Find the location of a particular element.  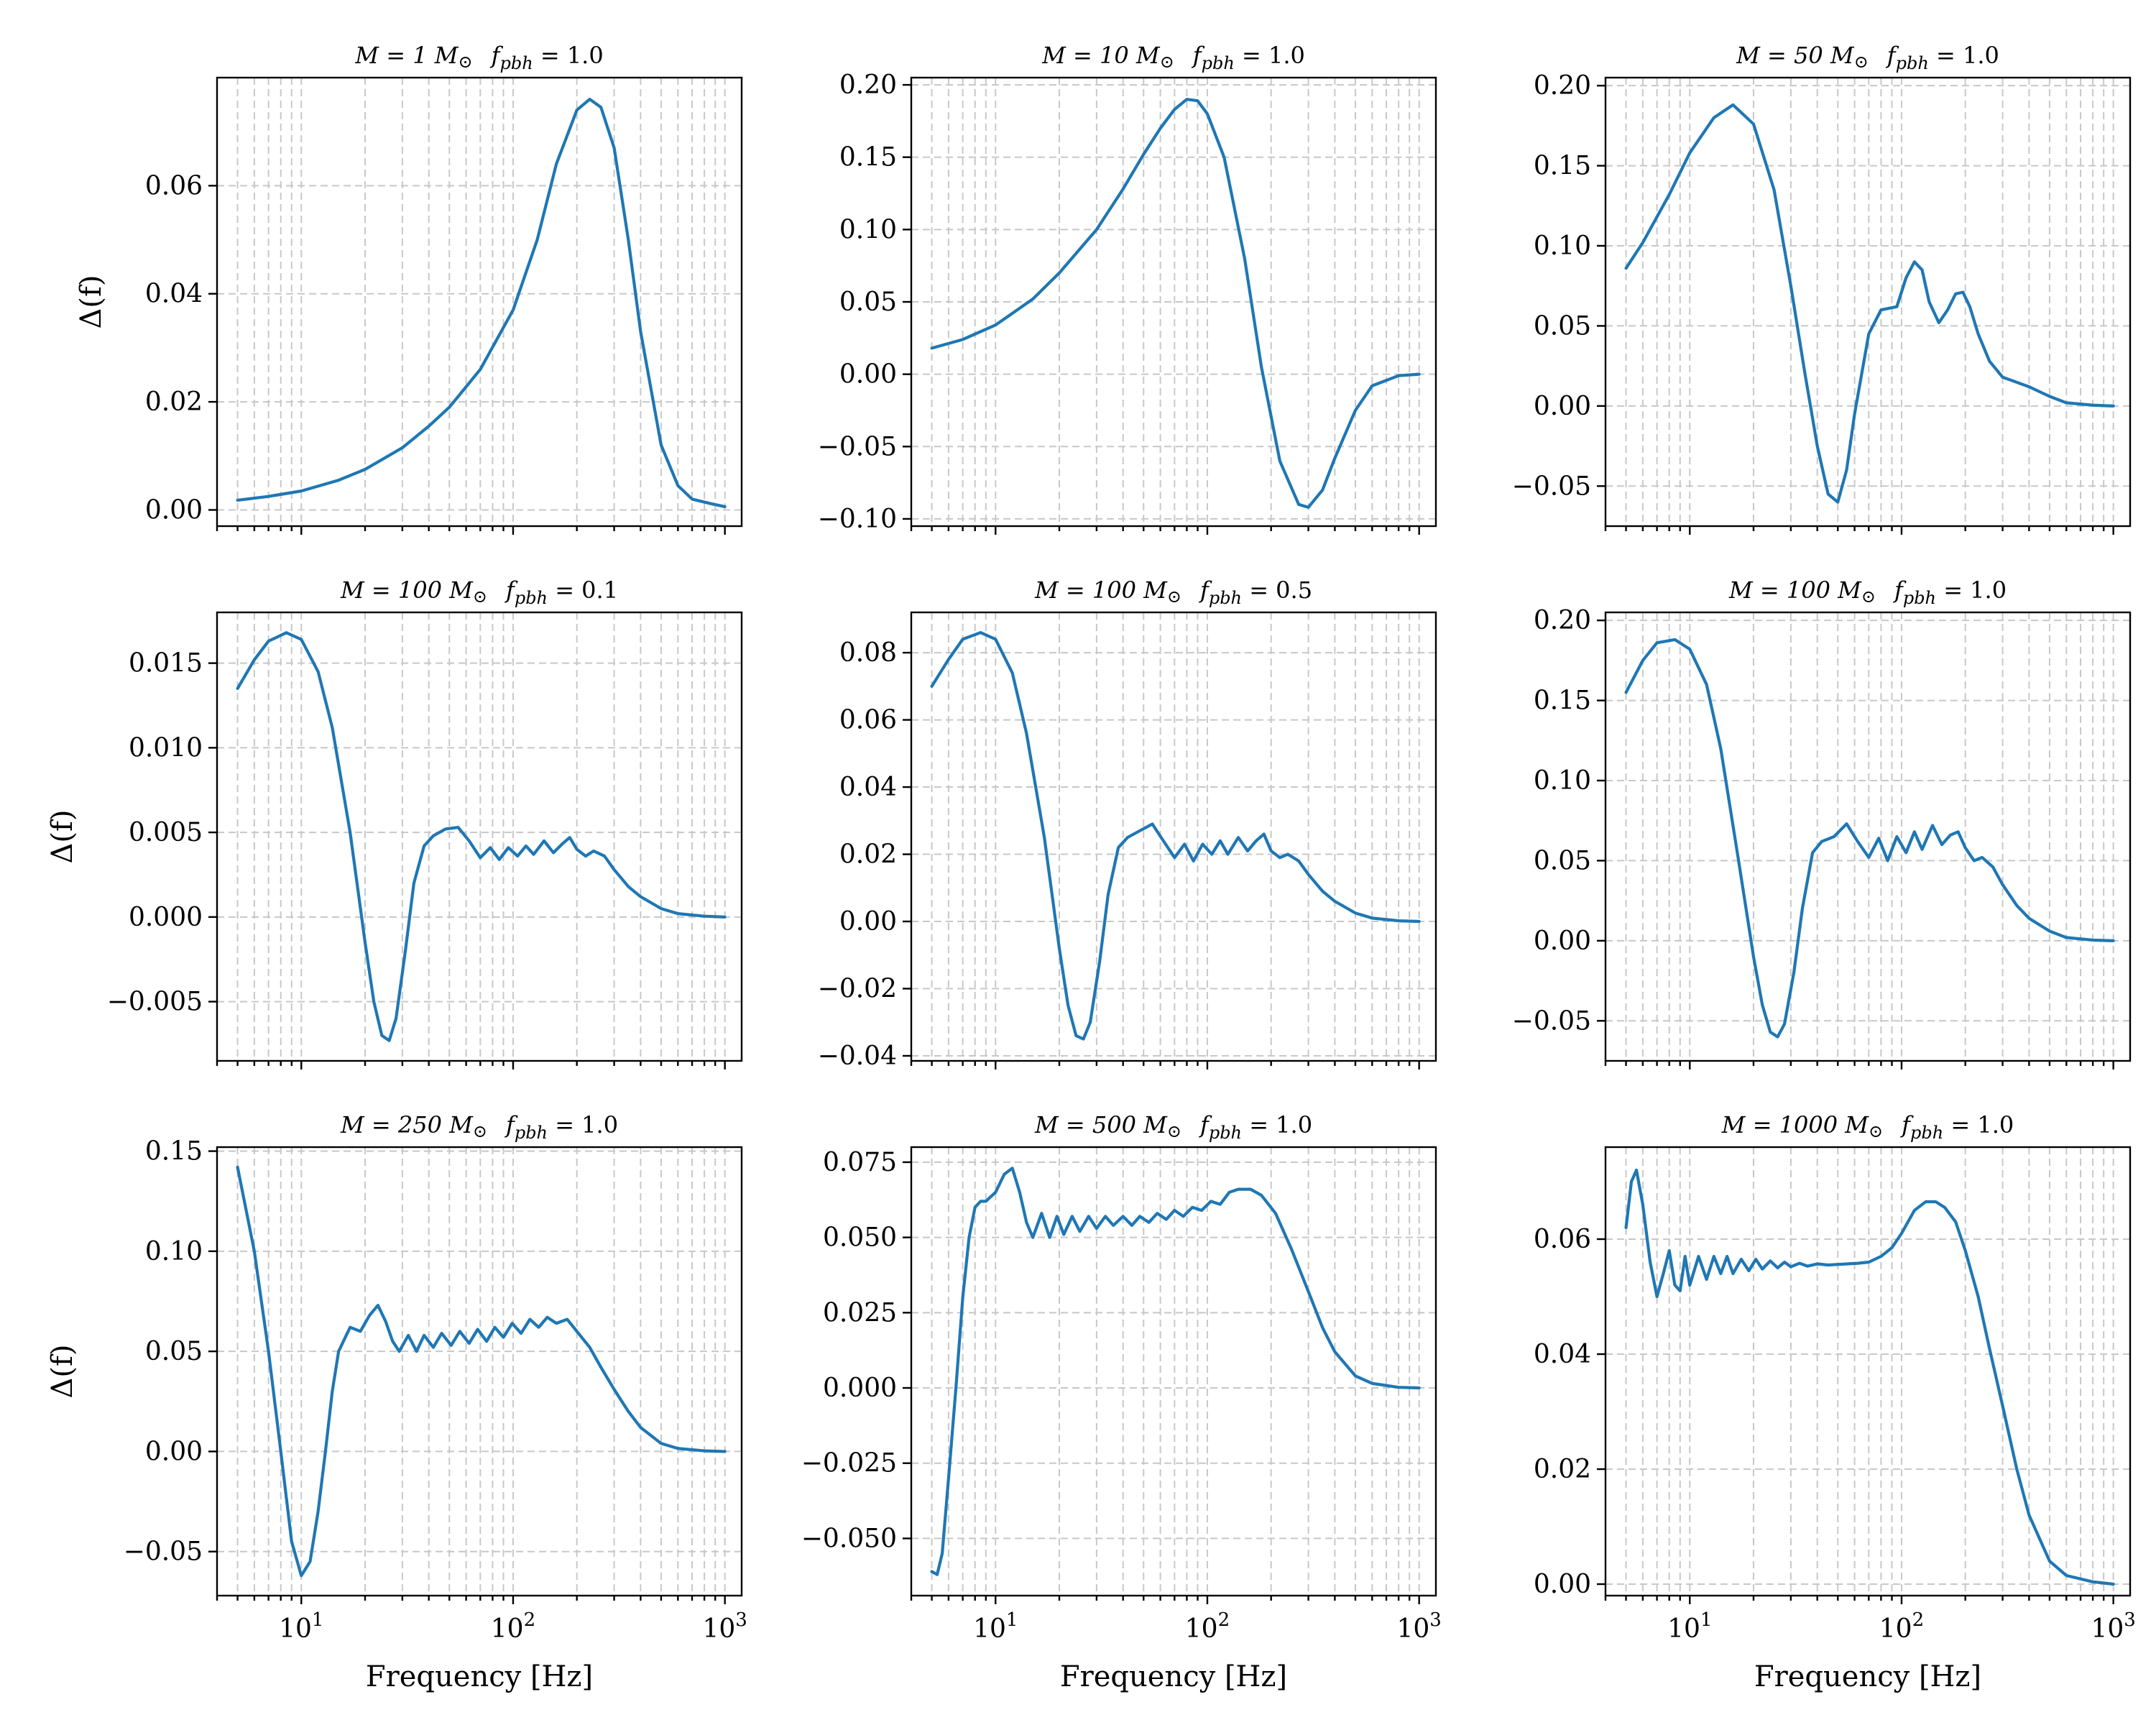

title-fpbh-value: = 0.5 is located at coordinates (1277, 590).